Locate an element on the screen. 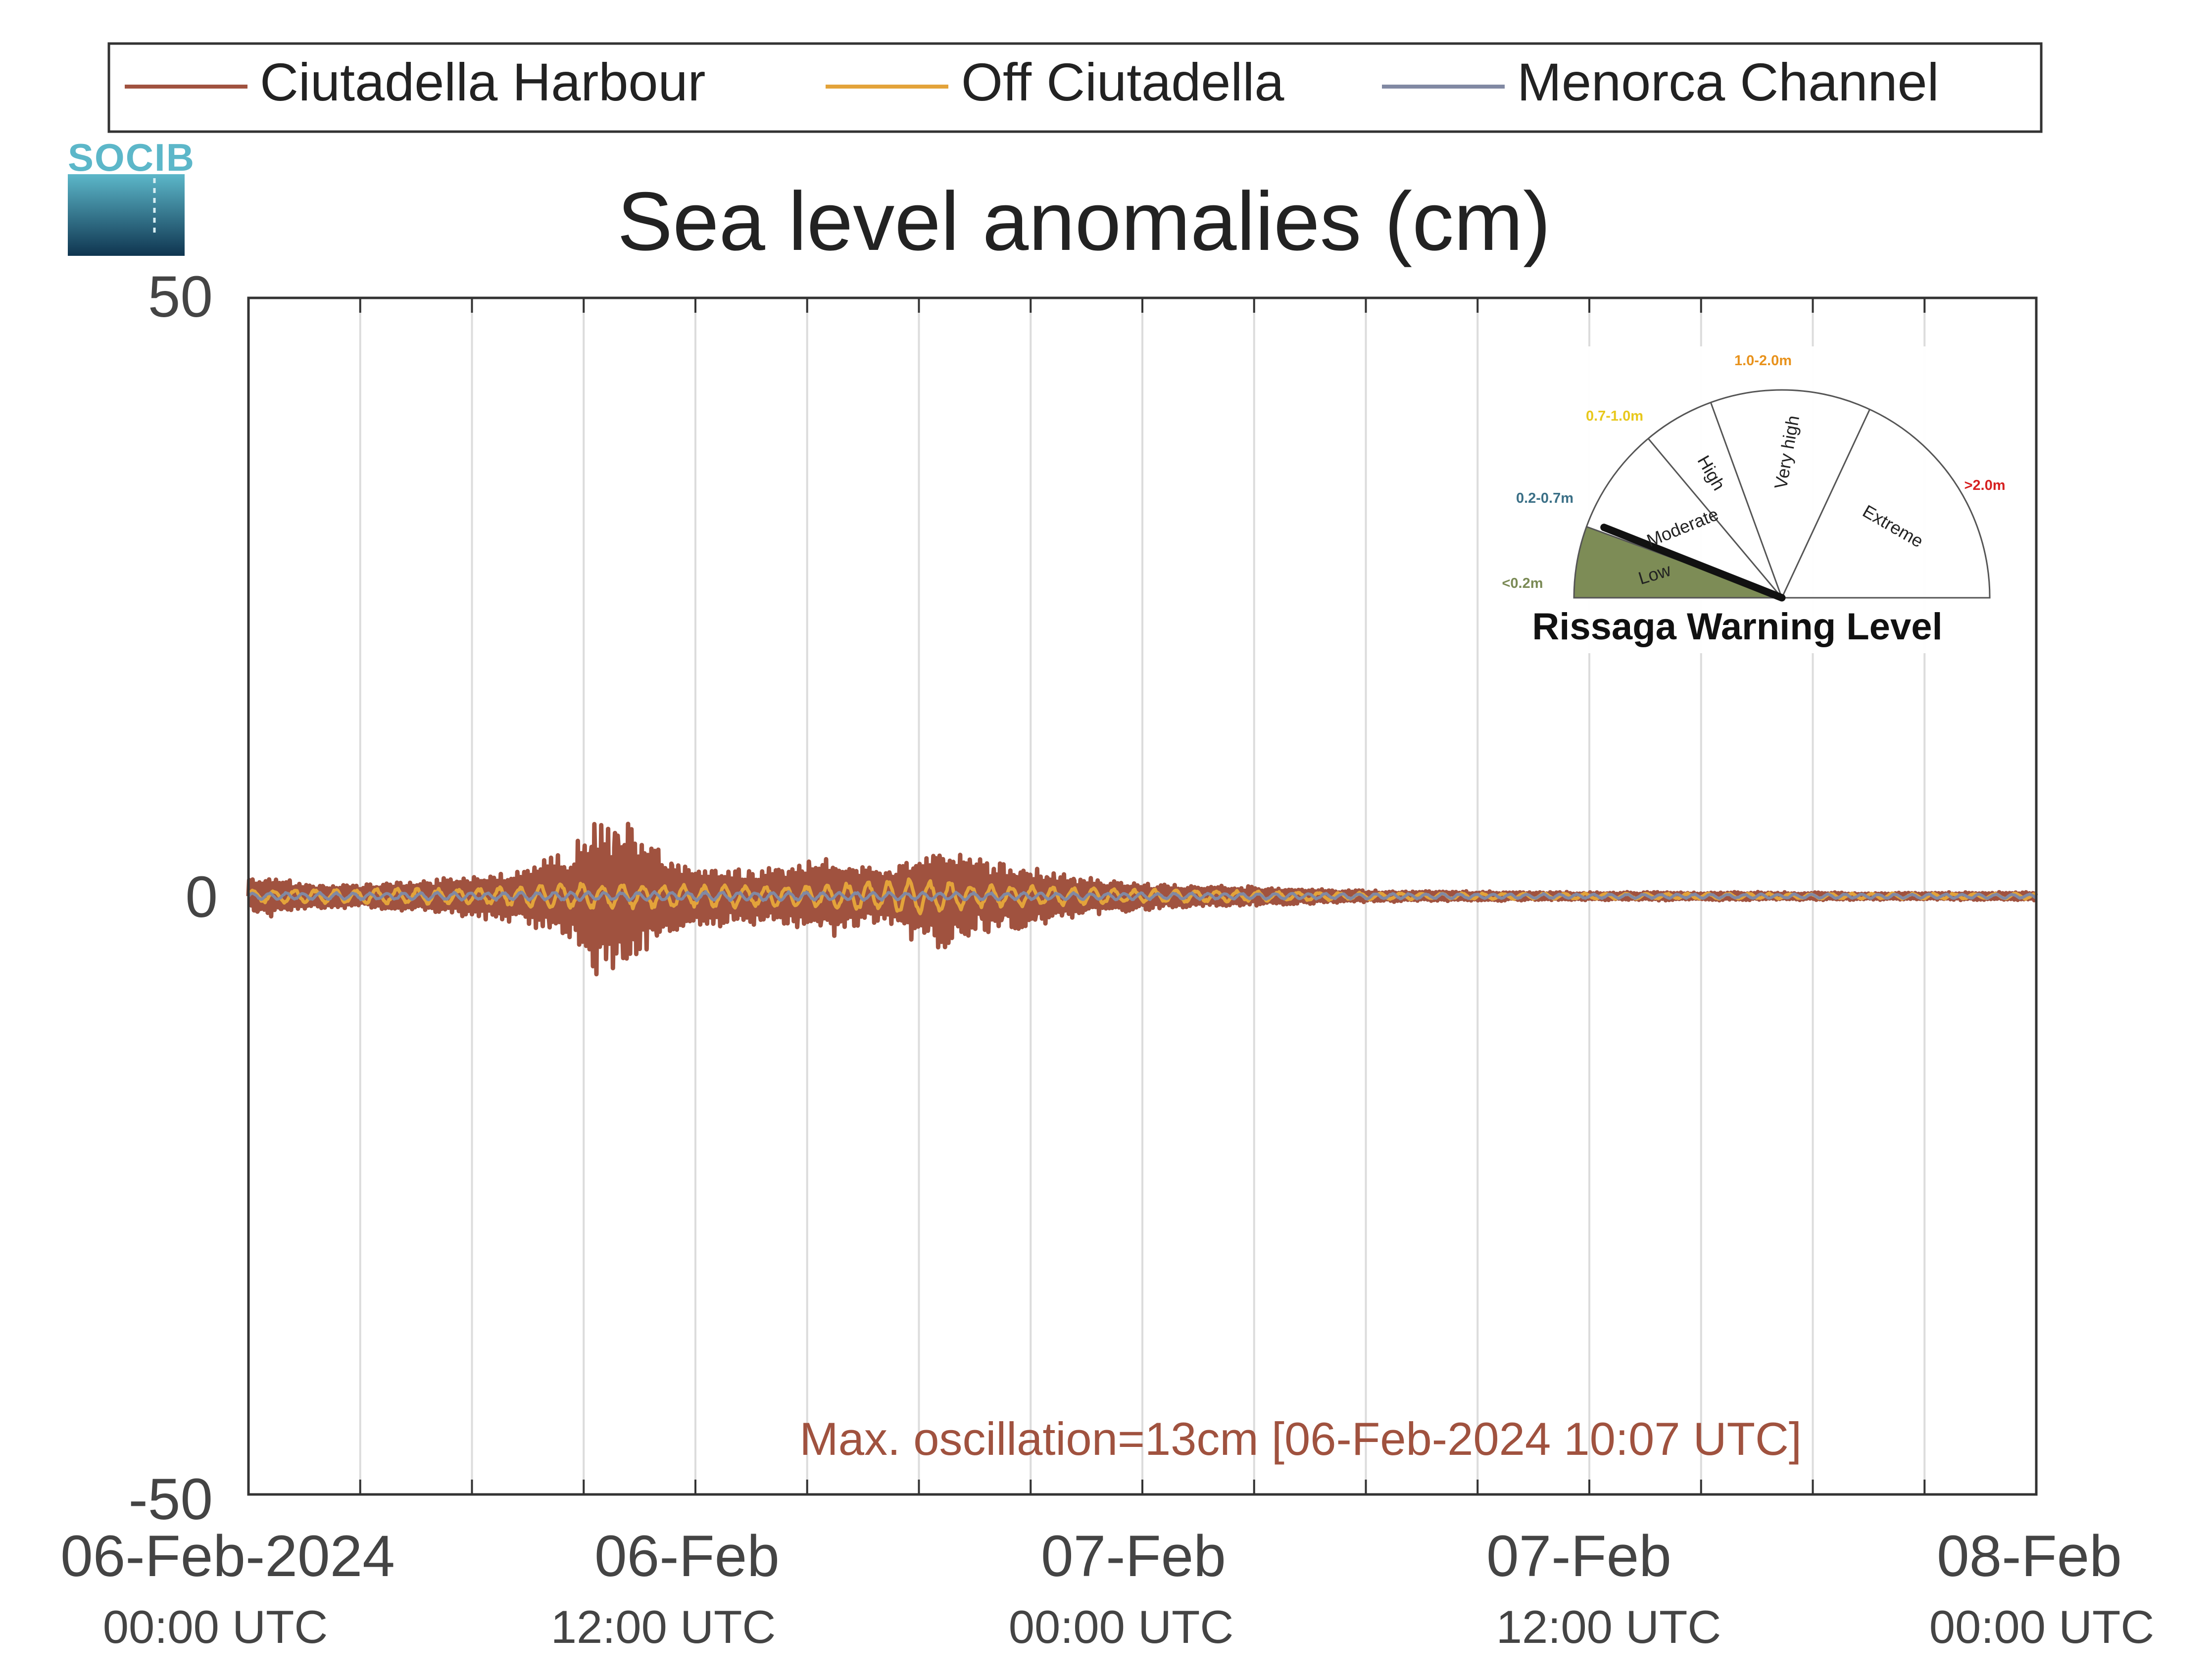  series-line-ciutadella-harbour is located at coordinates (1142, 899).